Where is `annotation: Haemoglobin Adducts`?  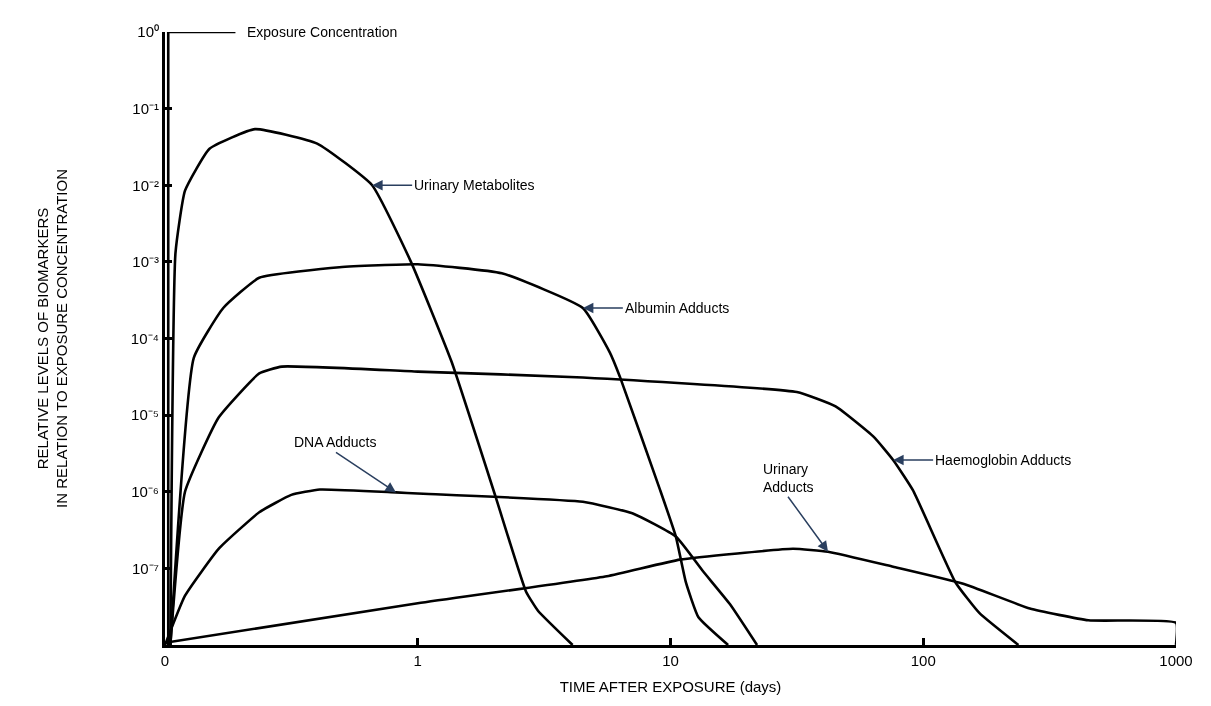
annotation: Haemoglobin Adducts is located at coordinates (1003, 460).